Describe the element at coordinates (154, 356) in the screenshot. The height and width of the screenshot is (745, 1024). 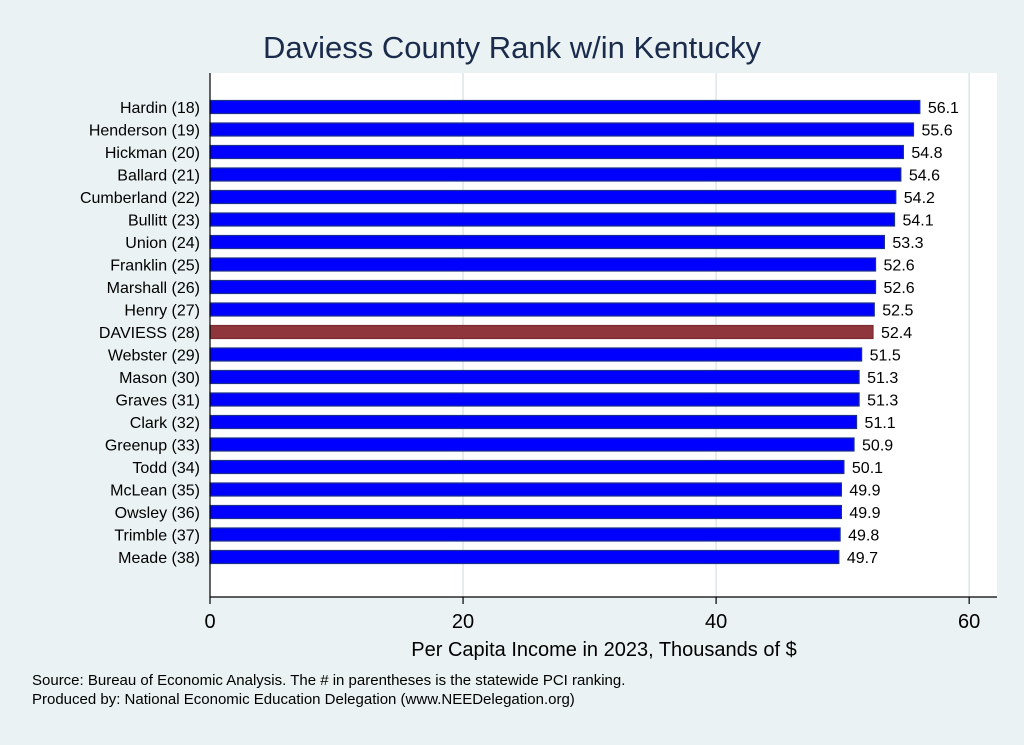
I see `category-label: Webster (29)` at that location.